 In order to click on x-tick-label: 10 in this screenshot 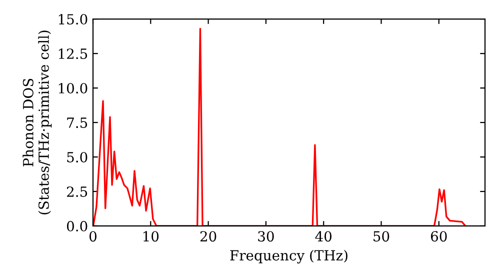, I will do `click(151, 236)`.